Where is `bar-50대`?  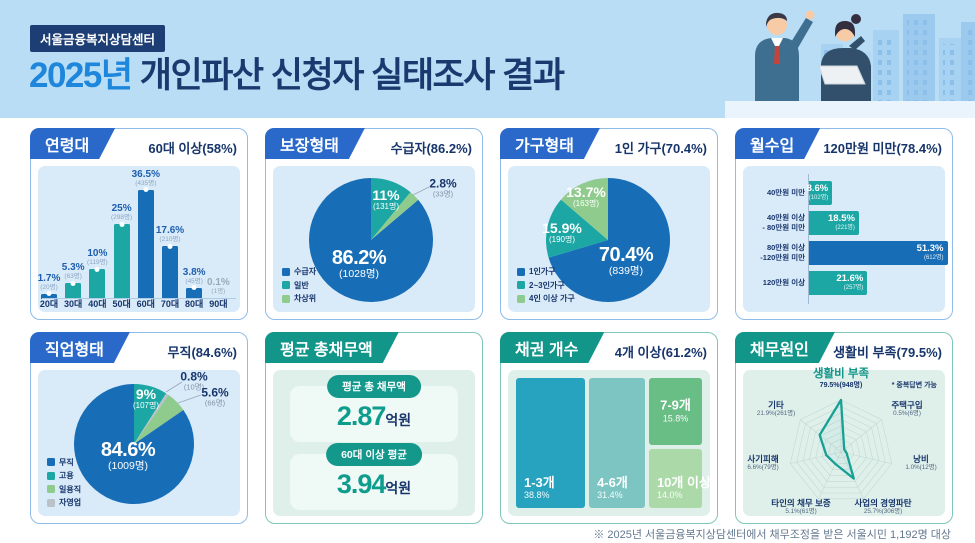 bar-50대 is located at coordinates (121, 260).